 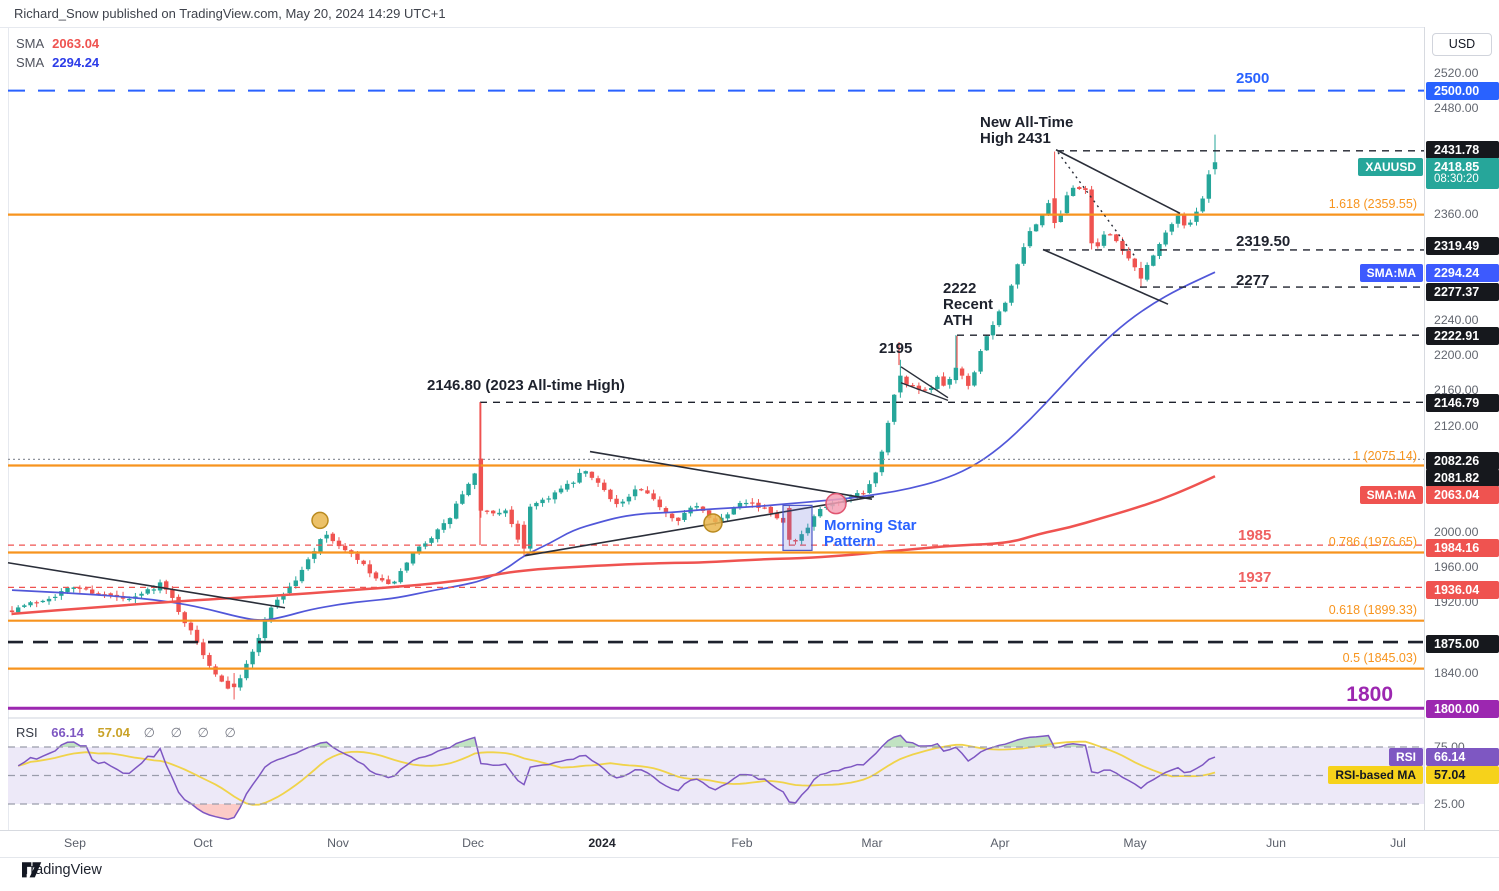 I want to click on label-2319-50: 2319.50, so click(x=1263, y=241).